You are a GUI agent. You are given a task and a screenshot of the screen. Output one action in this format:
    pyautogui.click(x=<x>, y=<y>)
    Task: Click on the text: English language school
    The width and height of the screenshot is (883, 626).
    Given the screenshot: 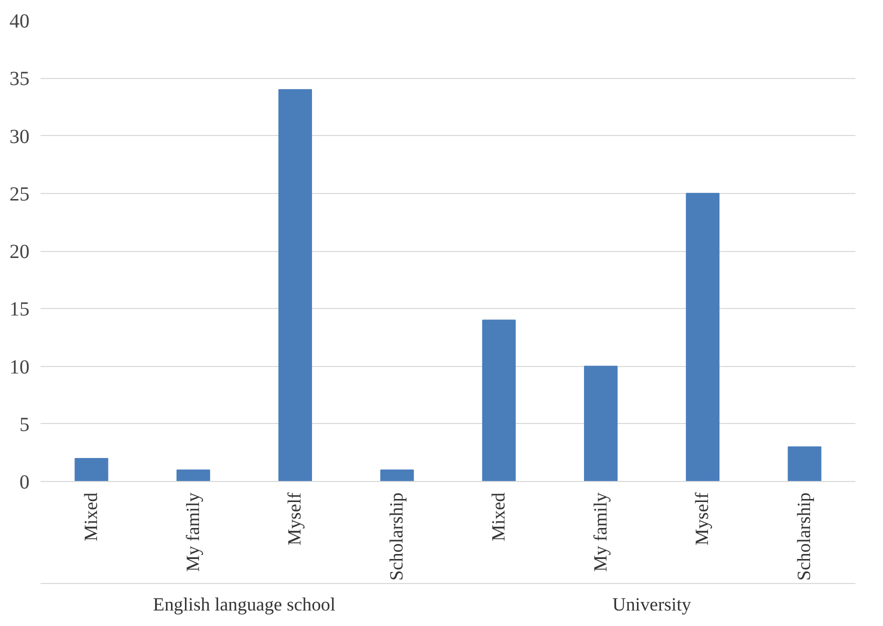 What is the action you would take?
    pyautogui.click(x=244, y=605)
    